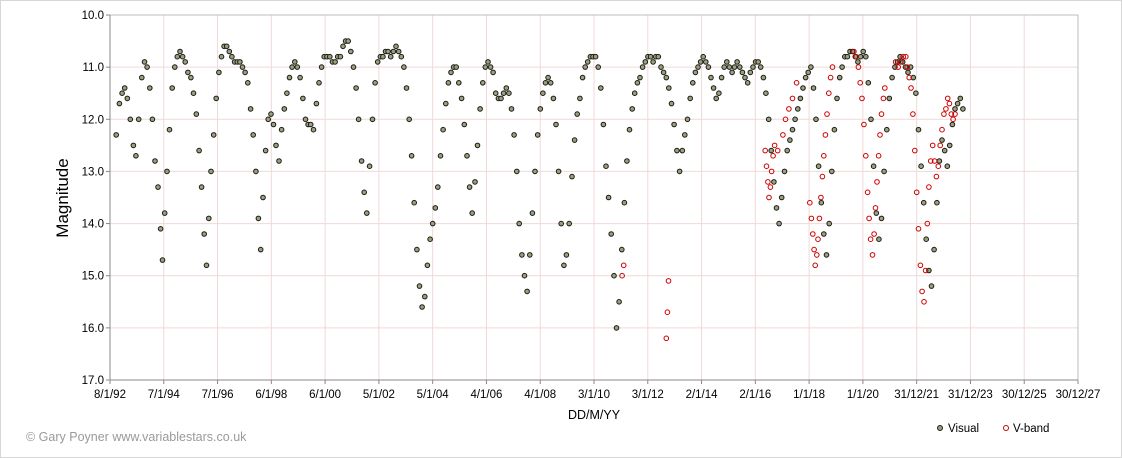 Image resolution: width=1122 pixels, height=458 pixels. What do you see at coordinates (1006, 428) in the screenshot?
I see `legend-marker-vband` at bounding box center [1006, 428].